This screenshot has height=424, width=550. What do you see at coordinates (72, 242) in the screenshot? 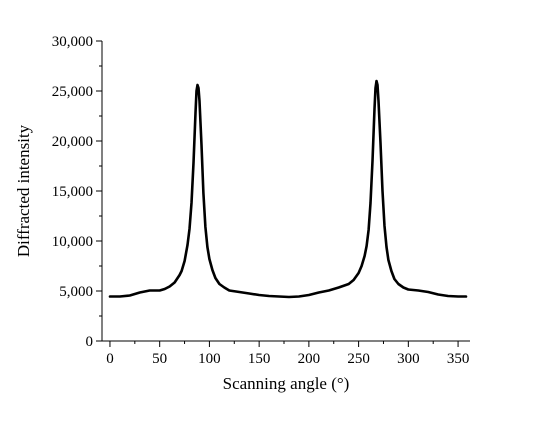
I see `y-tick-label: 10,000` at bounding box center [72, 242].